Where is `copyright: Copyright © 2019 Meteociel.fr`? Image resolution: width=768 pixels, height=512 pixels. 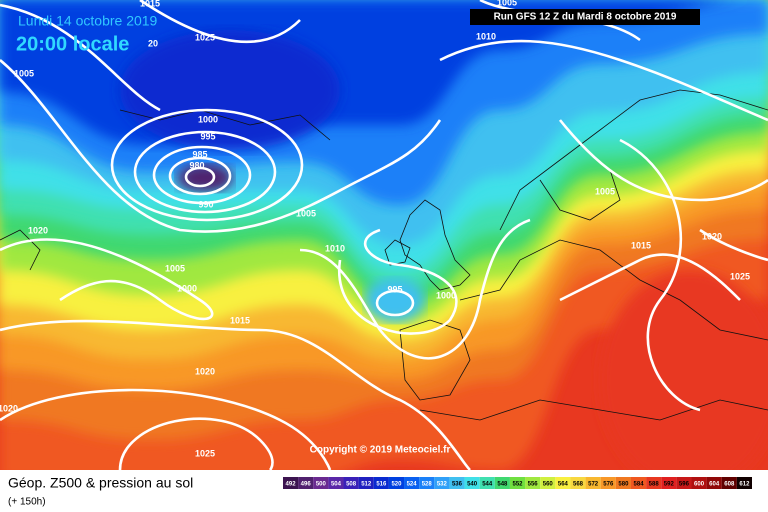 copyright: Copyright © 2019 Meteociel.fr is located at coordinates (380, 450).